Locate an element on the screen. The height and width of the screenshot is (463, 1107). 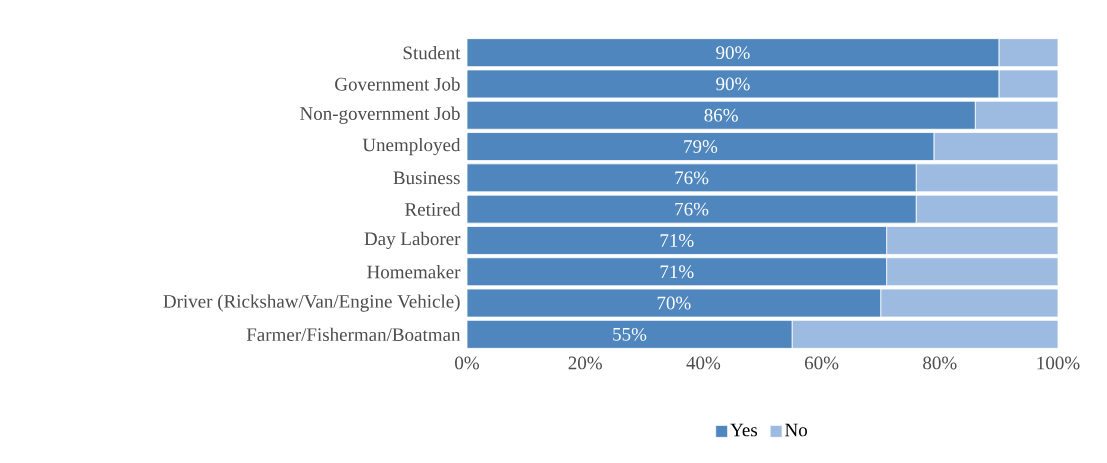
y-tick-label: Retired is located at coordinates (433, 209).